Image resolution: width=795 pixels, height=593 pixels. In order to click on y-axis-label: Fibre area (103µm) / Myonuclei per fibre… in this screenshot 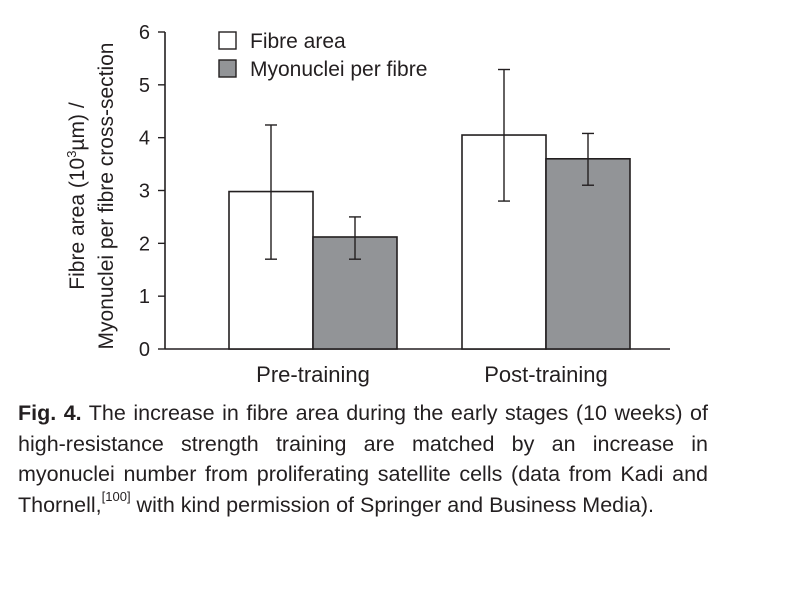, I will do `click(91, 196)`.